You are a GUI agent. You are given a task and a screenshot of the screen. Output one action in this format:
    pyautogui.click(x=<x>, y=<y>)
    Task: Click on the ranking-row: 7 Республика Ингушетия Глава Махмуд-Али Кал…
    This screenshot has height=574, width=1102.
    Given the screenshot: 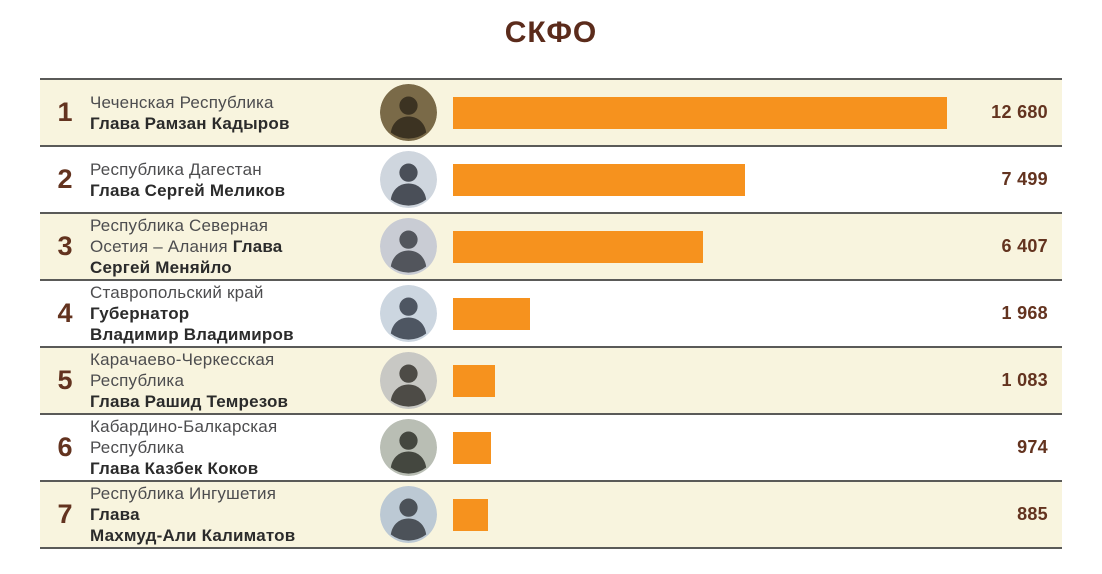 What is the action you would take?
    pyautogui.click(x=551, y=515)
    